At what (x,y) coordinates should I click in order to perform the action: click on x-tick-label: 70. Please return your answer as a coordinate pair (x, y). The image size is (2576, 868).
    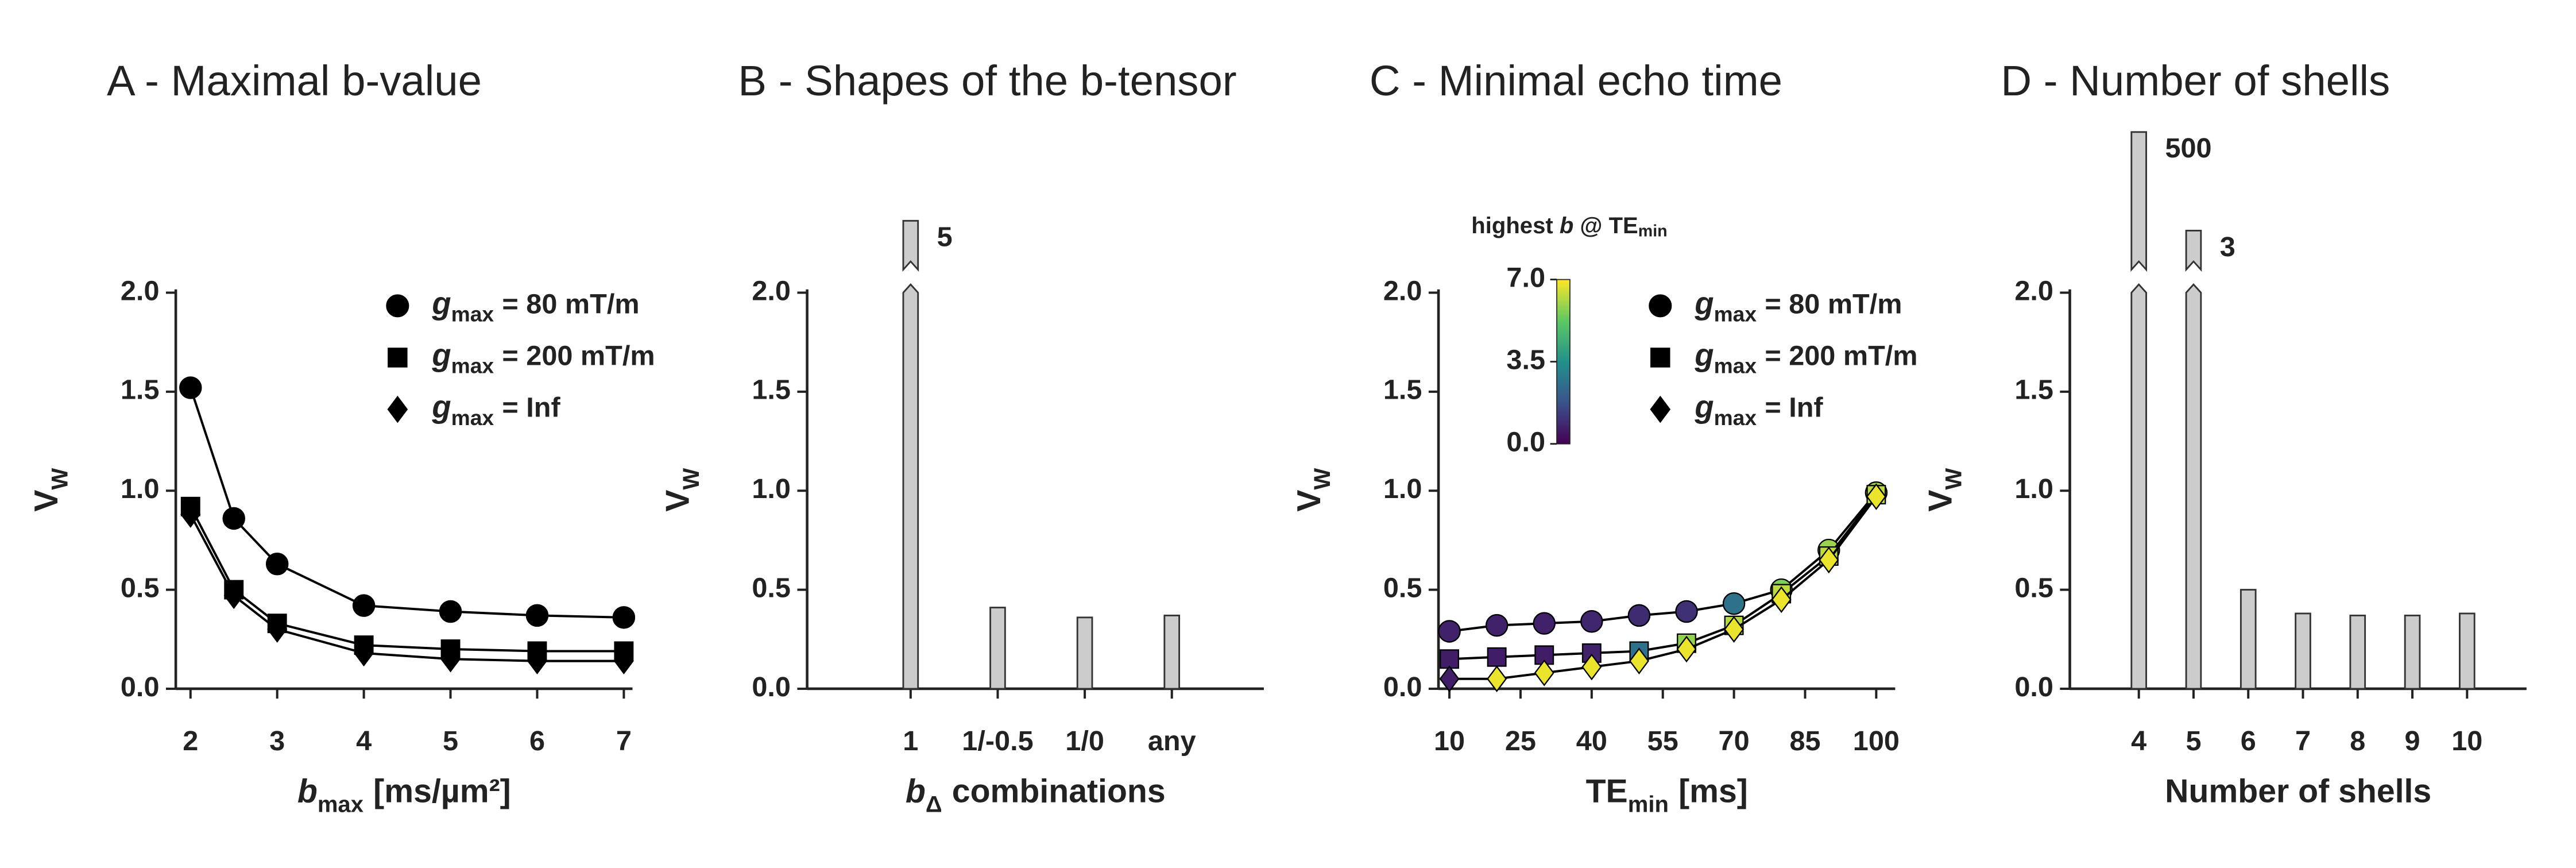
    Looking at the image, I should click on (1734, 741).